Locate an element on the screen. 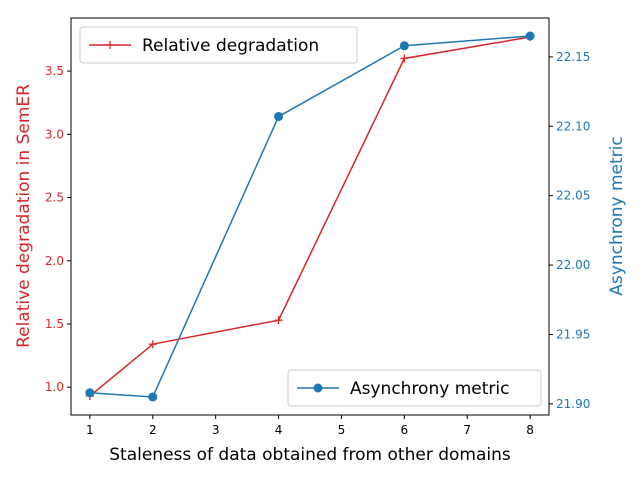 The height and width of the screenshot is (480, 640). legend-lower-right: Asynchrony metric is located at coordinates (414, 388).